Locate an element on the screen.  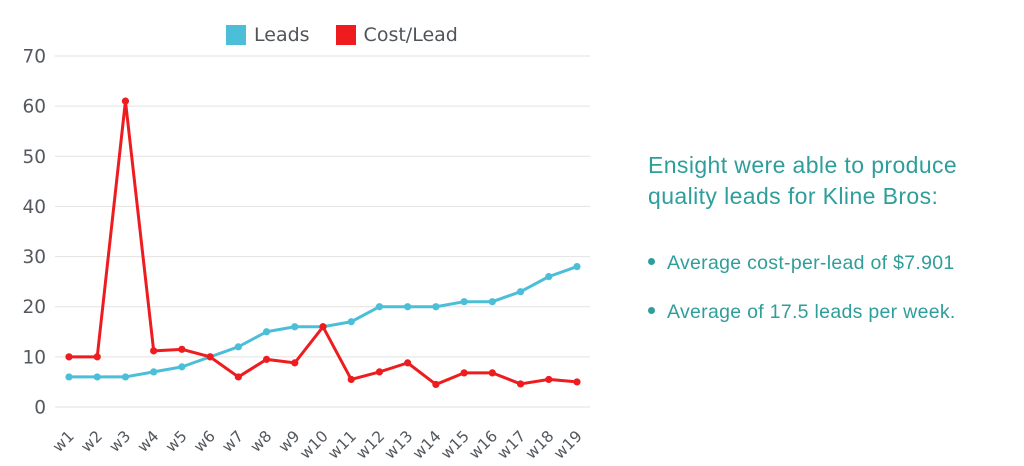
x-tick-label: w8 is located at coordinates (261, 441).